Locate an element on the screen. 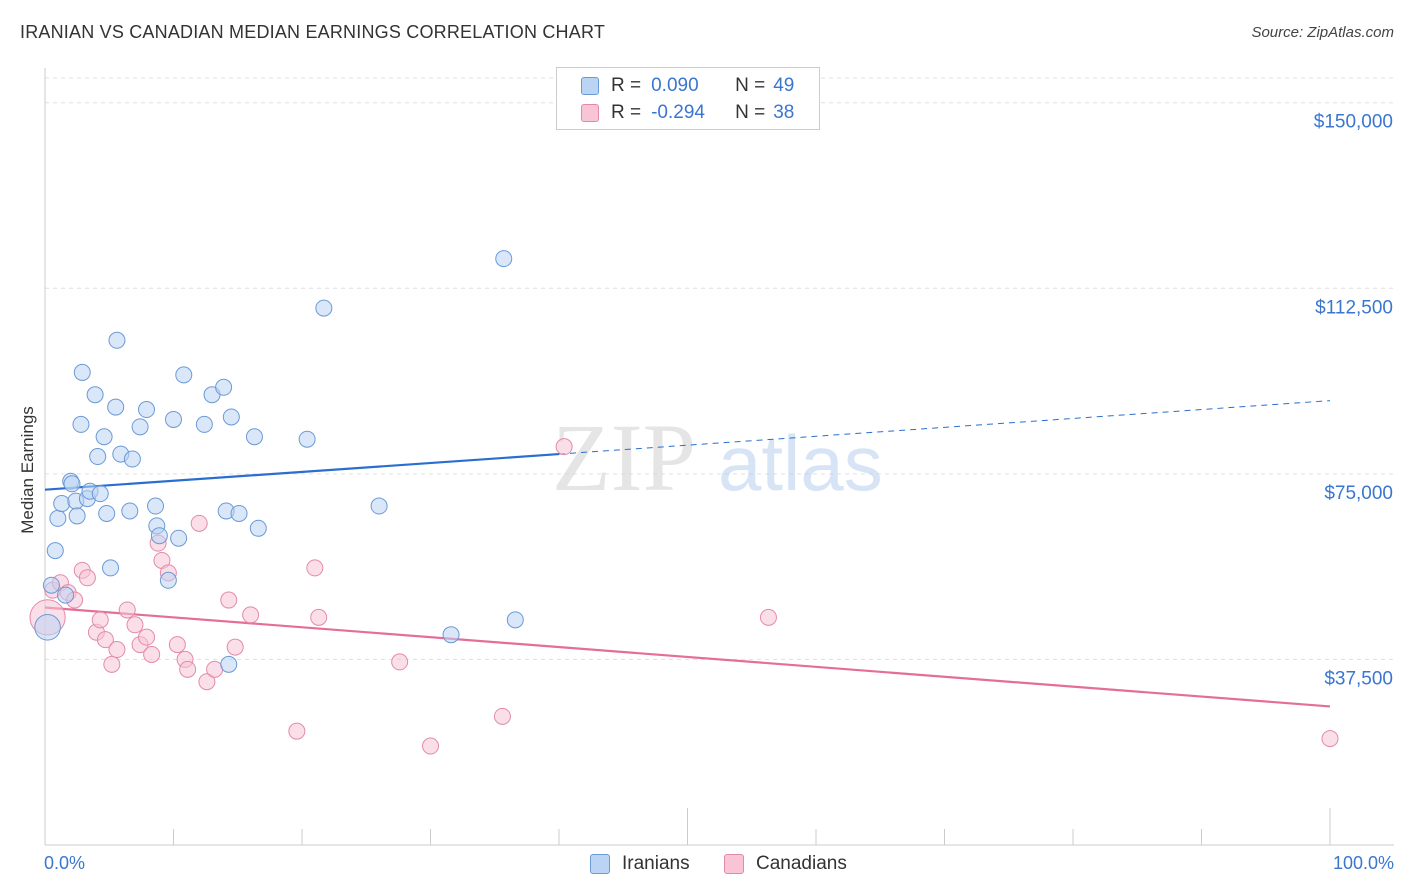 The height and width of the screenshot is (892, 1406). series-legend-canadians: Canadians is located at coordinates (785, 864).